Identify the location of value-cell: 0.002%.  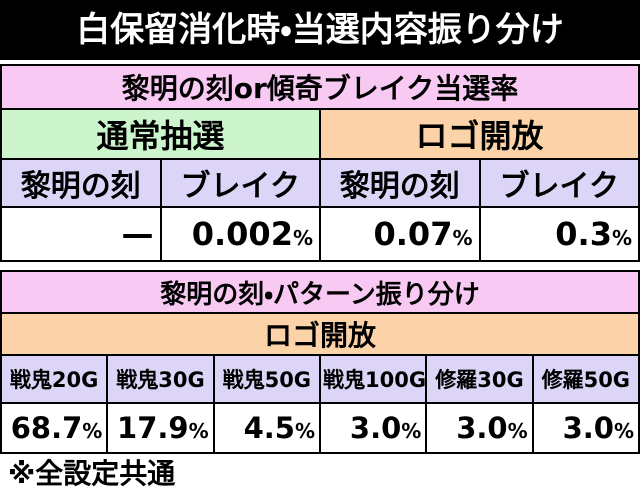
(240, 234).